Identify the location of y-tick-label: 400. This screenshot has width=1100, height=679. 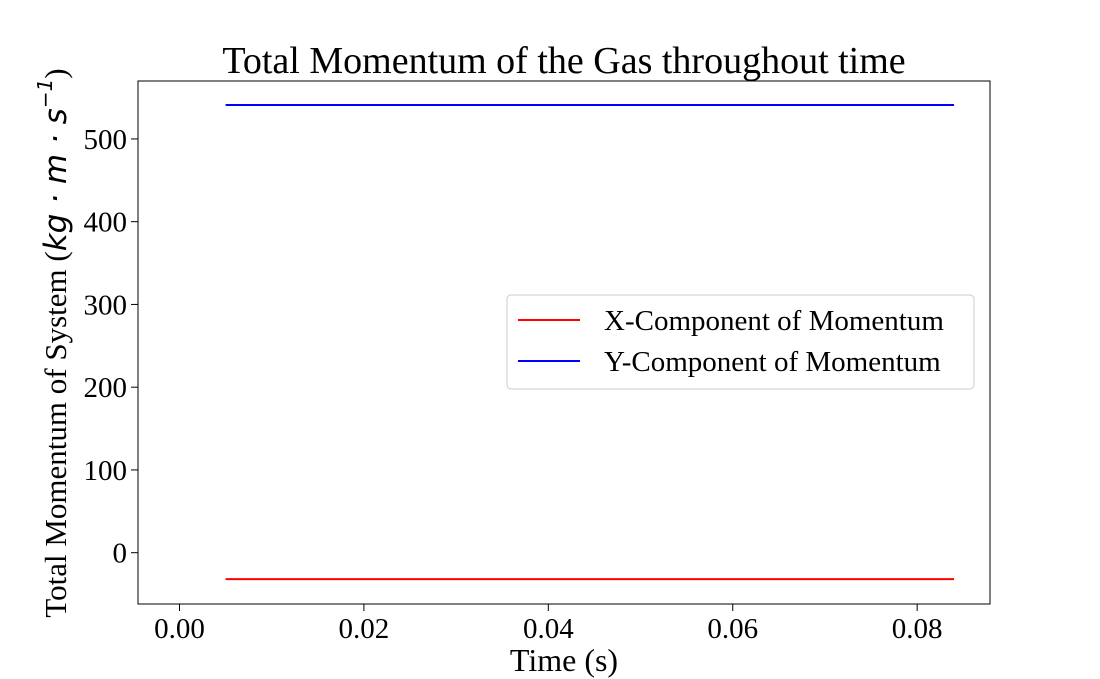
(106, 223).